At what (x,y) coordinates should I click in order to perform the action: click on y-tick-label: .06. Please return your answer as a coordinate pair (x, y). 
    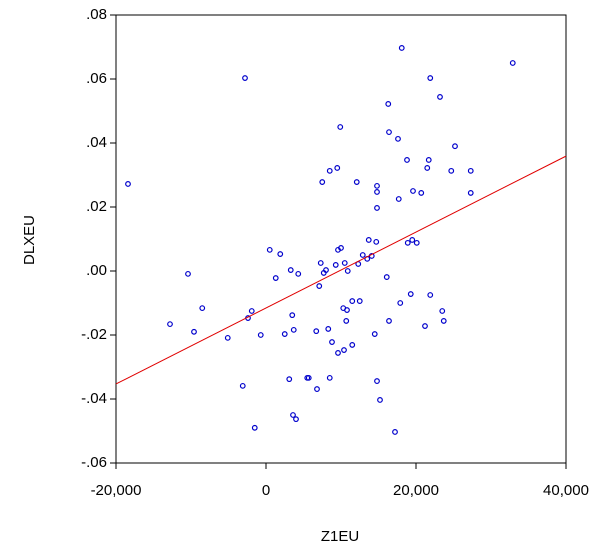
    Looking at the image, I should click on (96, 78).